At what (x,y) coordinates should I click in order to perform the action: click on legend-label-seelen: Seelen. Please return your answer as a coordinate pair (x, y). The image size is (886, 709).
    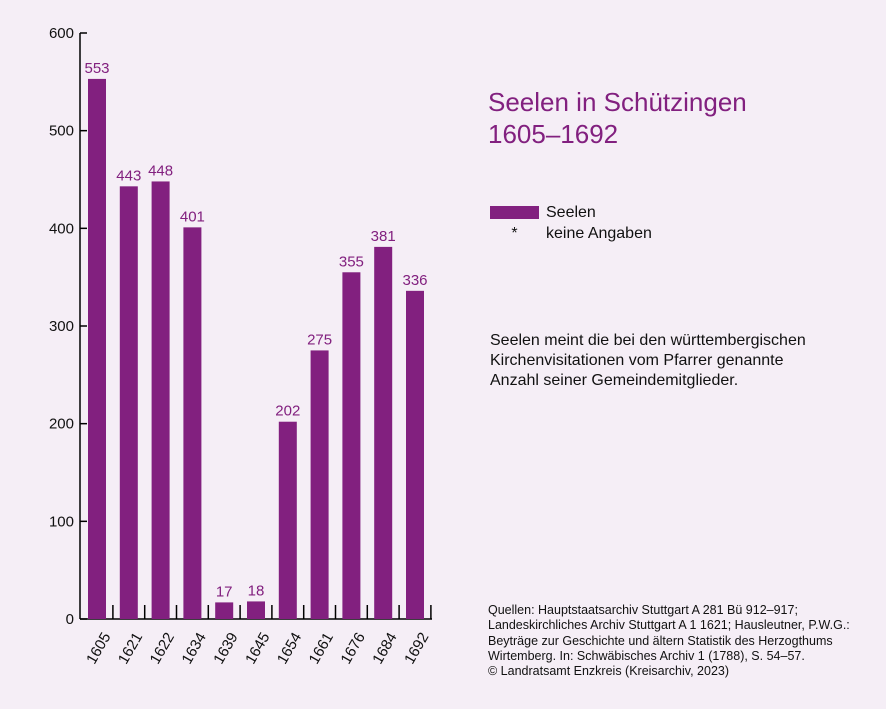
    Looking at the image, I should click on (571, 212).